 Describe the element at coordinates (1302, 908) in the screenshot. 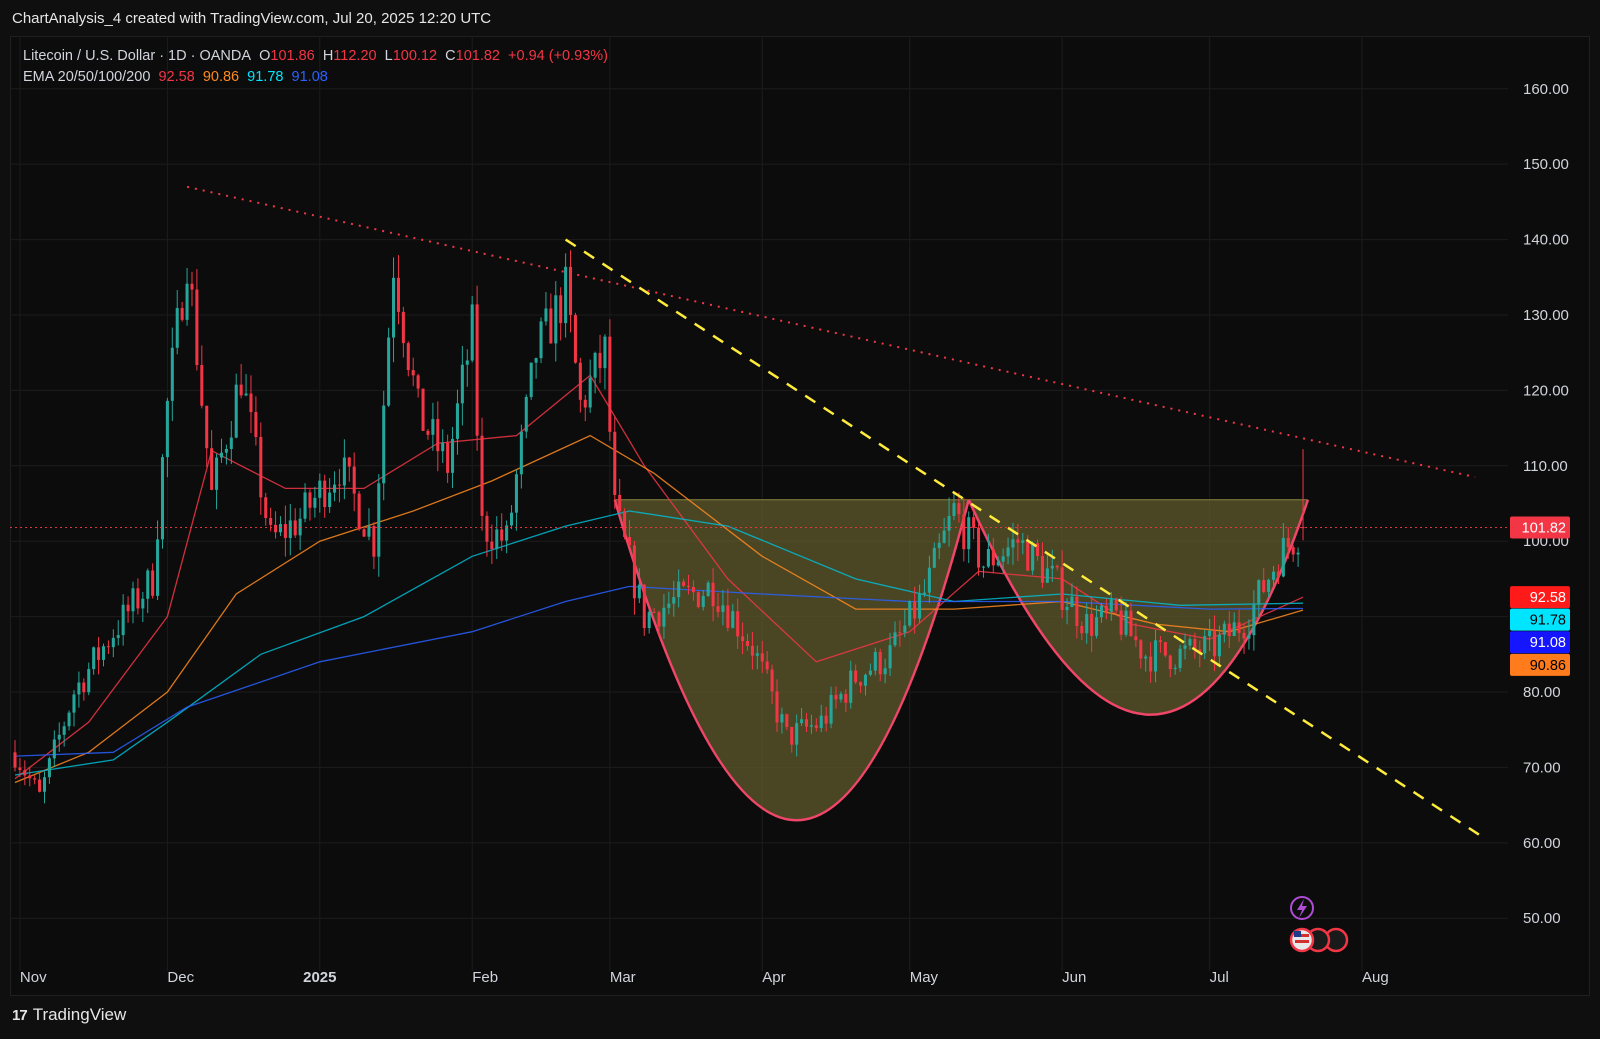

I see `lightning-icon` at that location.